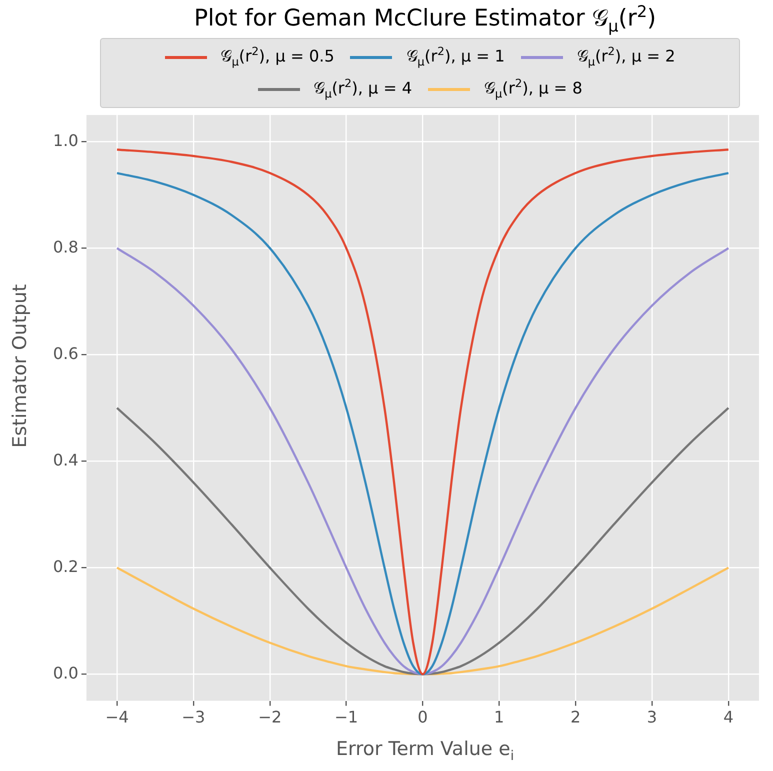  Describe the element at coordinates (346, 717) in the screenshot. I see `x-tick-label: −1` at that location.